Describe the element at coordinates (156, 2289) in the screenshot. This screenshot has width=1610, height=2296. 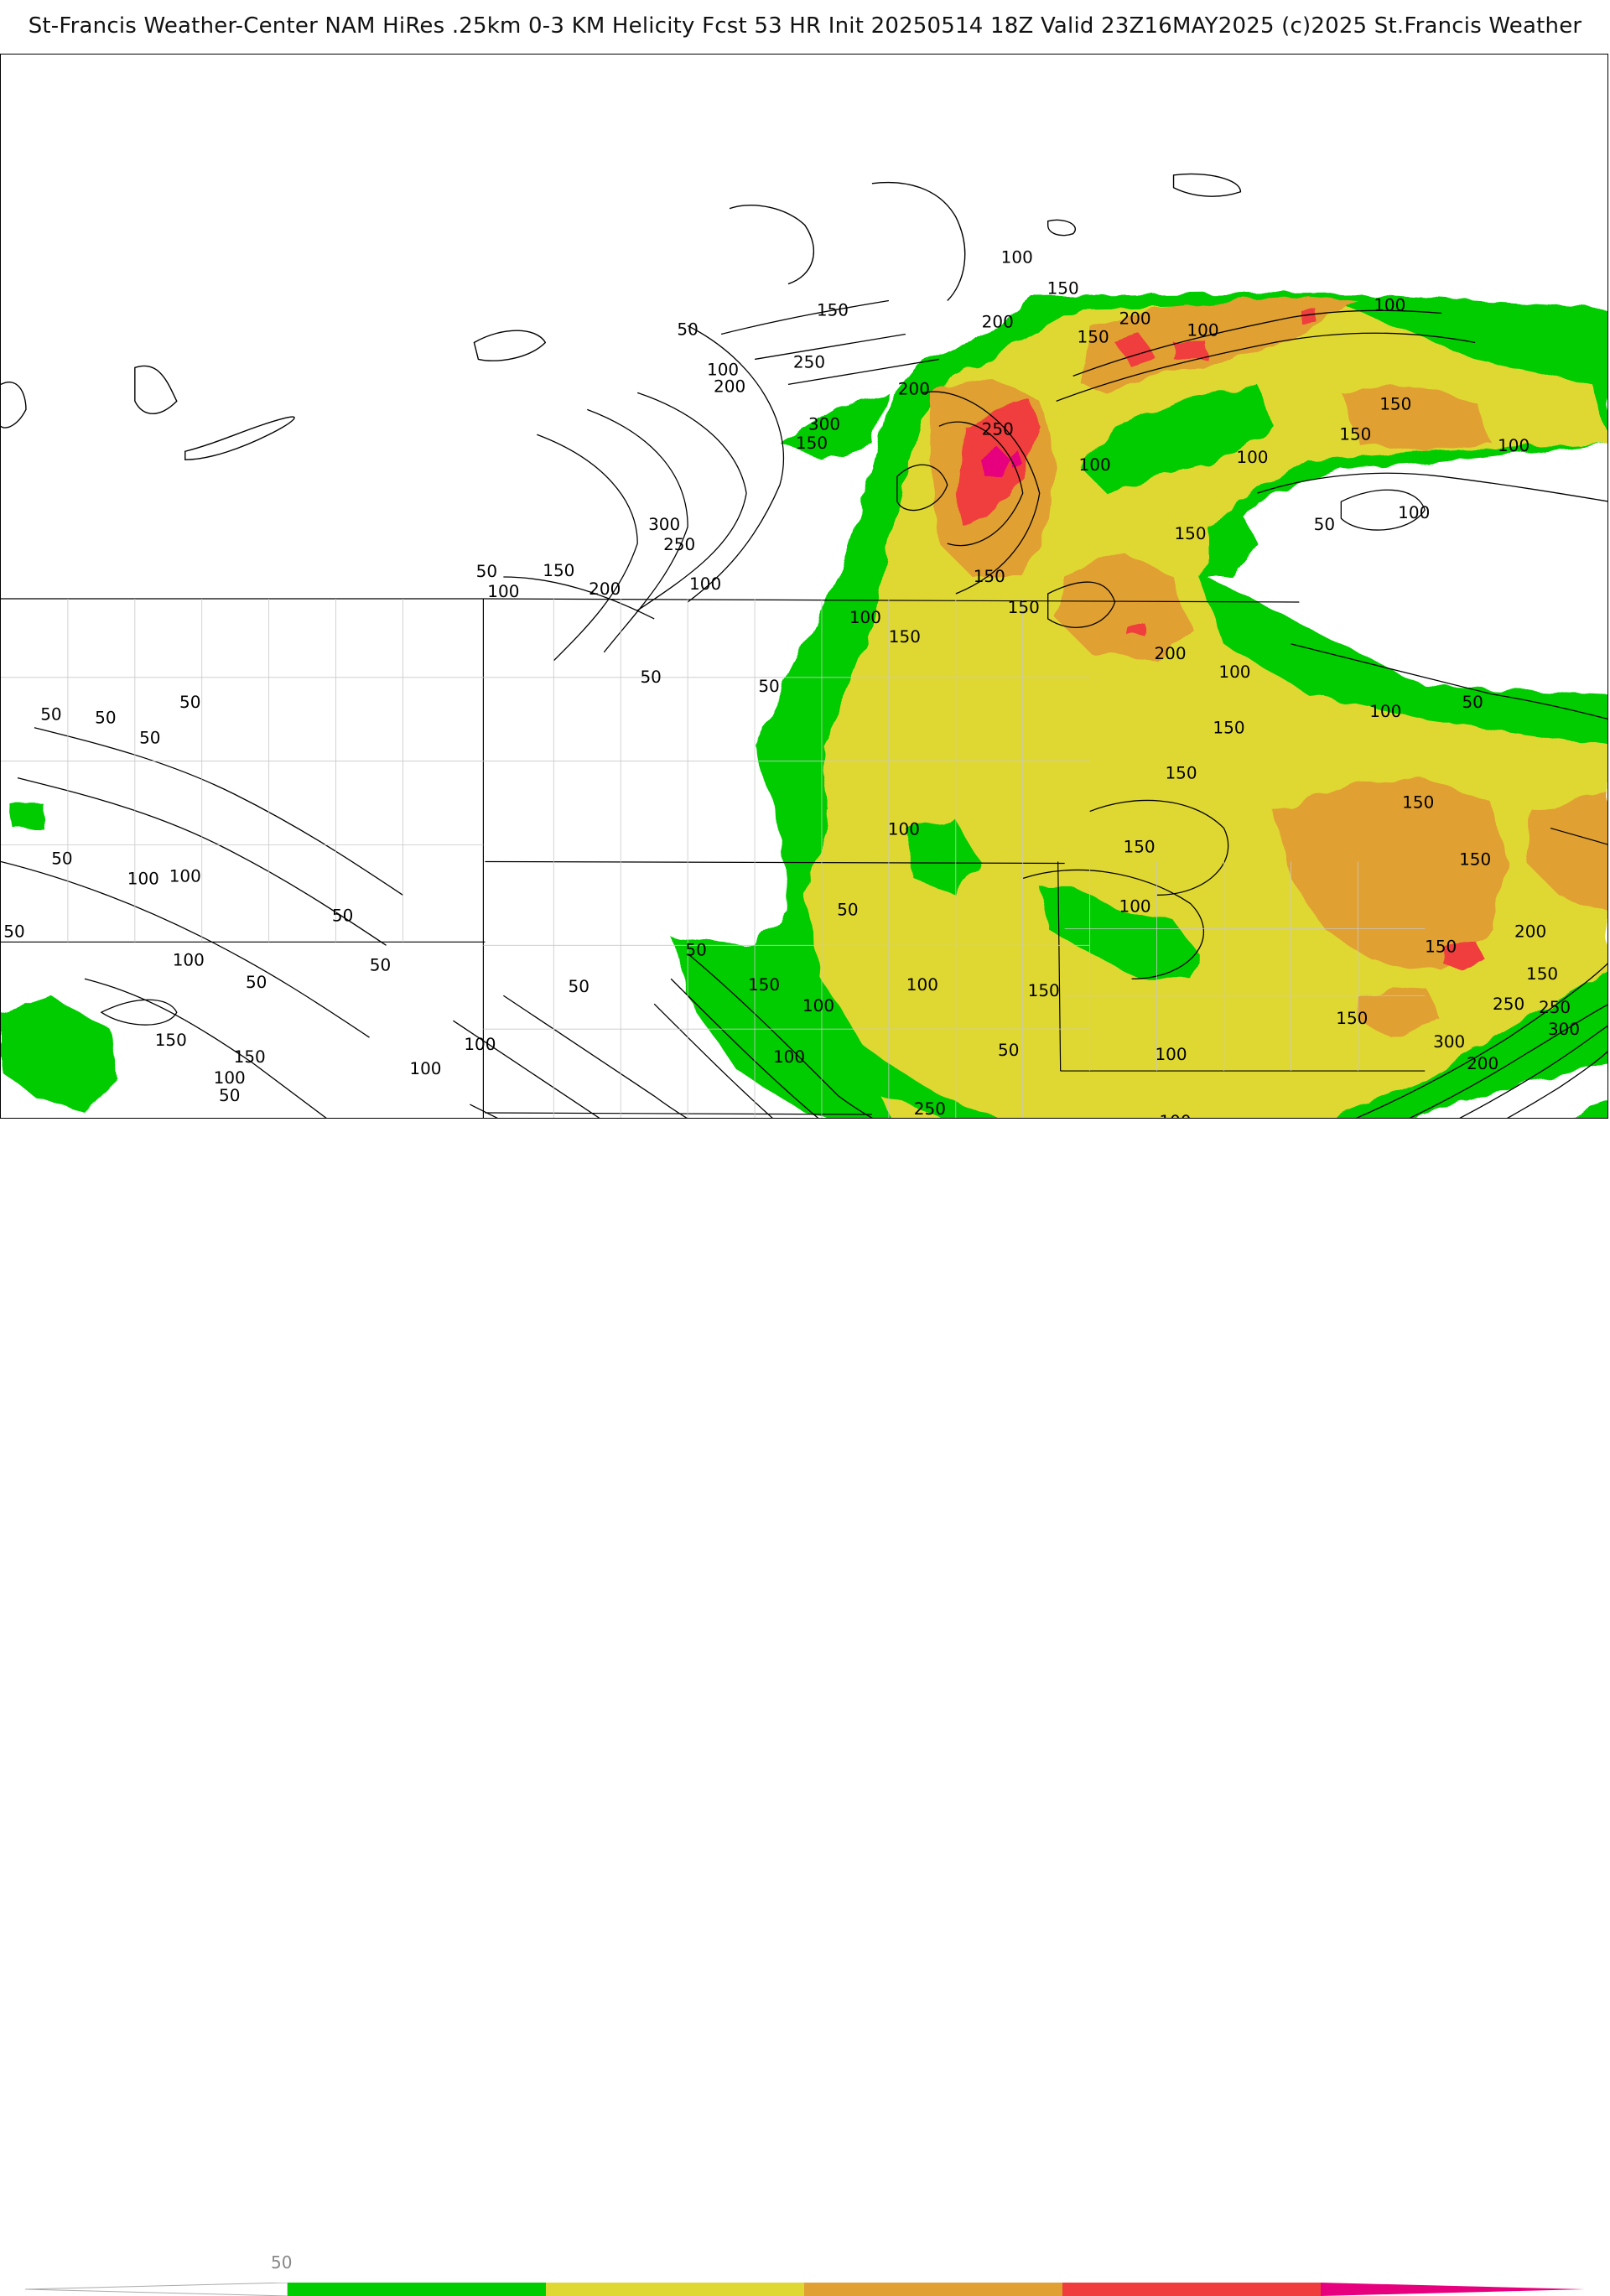
I see `colorbar-lower-arrow` at that location.